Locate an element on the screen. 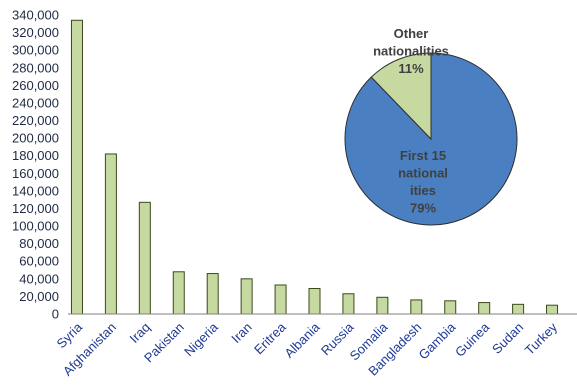 The image size is (577, 387). y-tick-label: 140,000 is located at coordinates (35, 190).